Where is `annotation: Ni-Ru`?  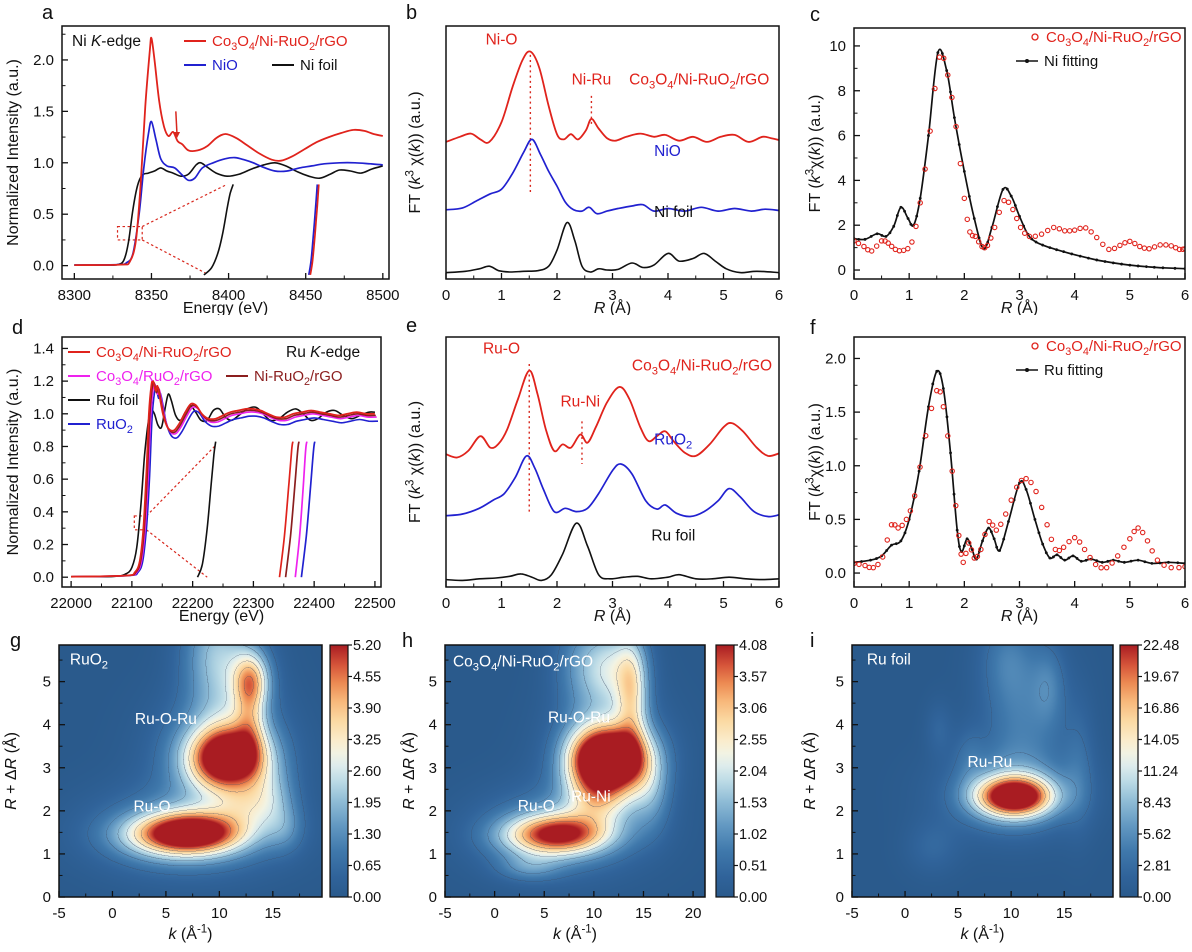 annotation: Ni-Ru is located at coordinates (592, 79).